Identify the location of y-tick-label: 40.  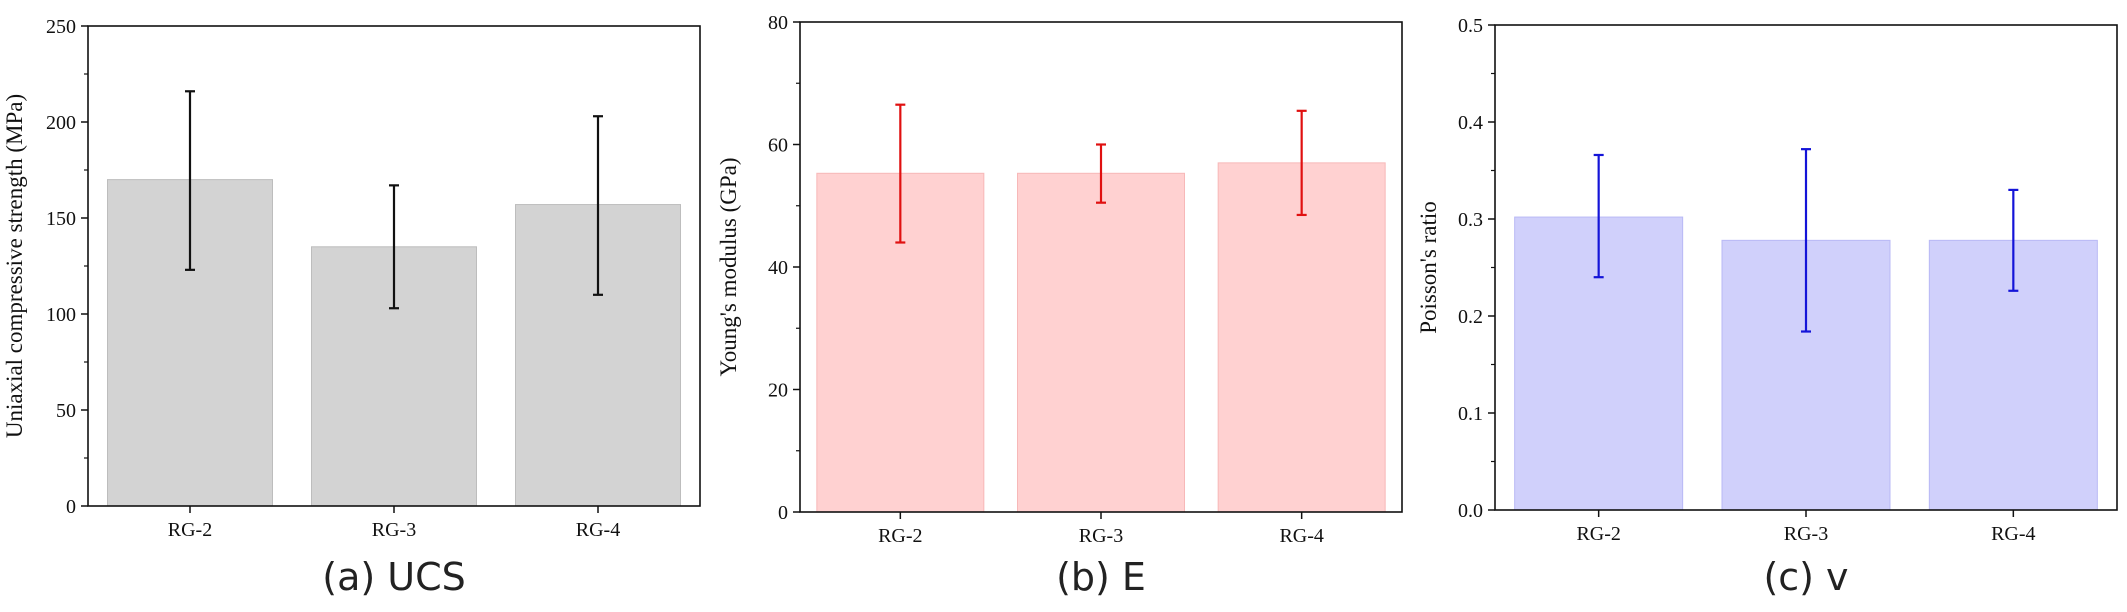
(778, 268).